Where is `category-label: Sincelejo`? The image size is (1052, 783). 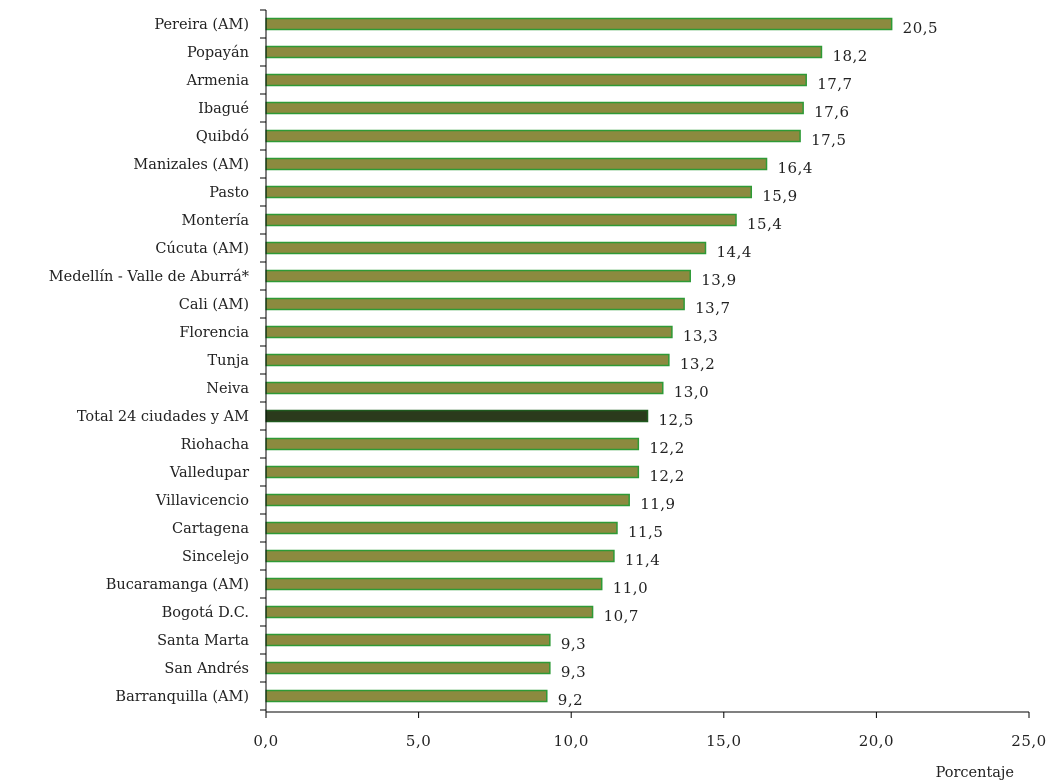
category-label: Sincelejo is located at coordinates (215, 557).